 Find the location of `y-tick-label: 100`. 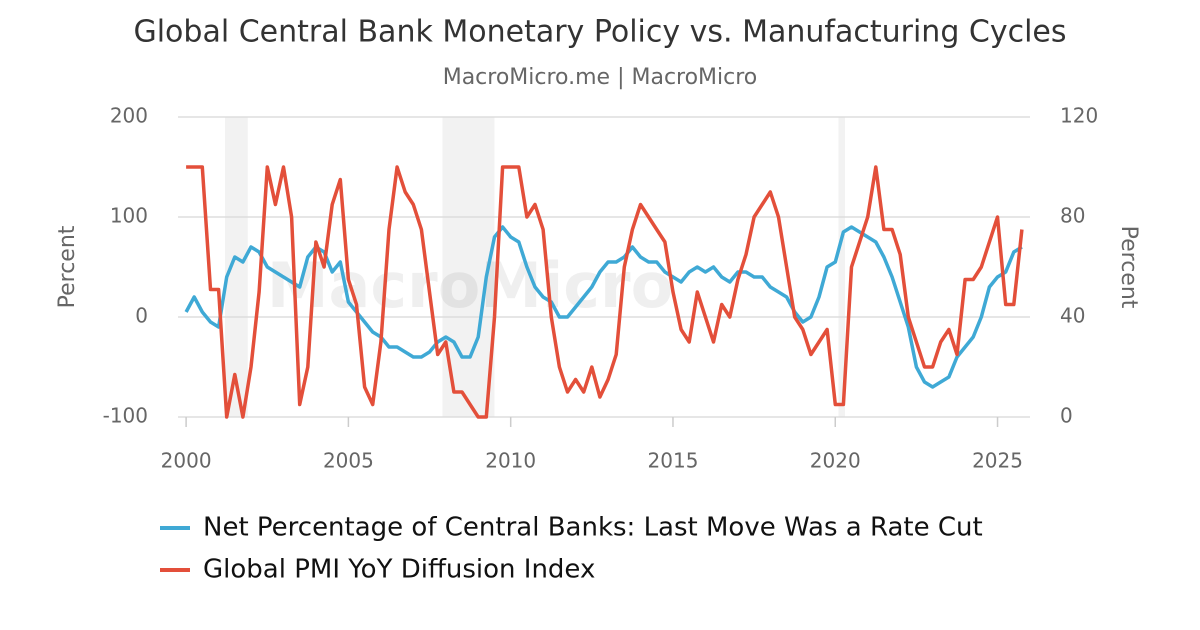

y-tick-label: 100 is located at coordinates (129, 216).